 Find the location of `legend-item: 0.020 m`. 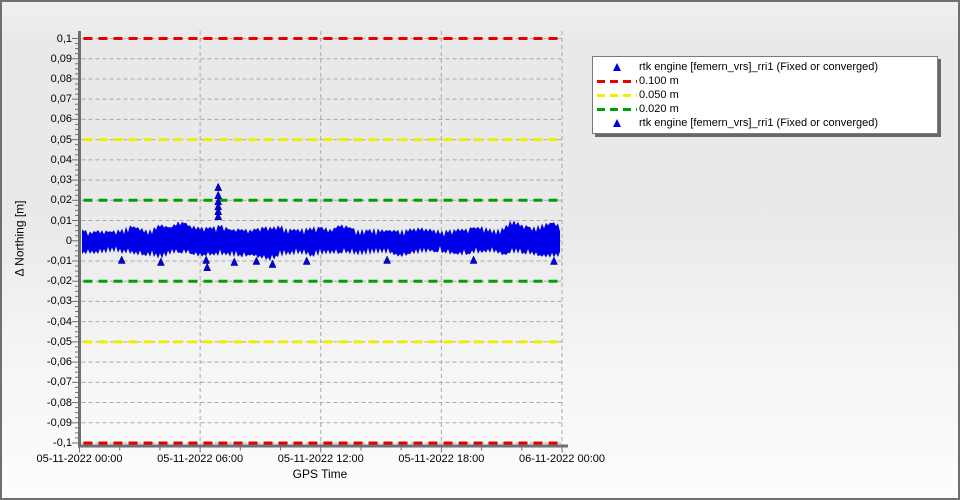

legend-item: 0.020 m is located at coordinates (765, 109).